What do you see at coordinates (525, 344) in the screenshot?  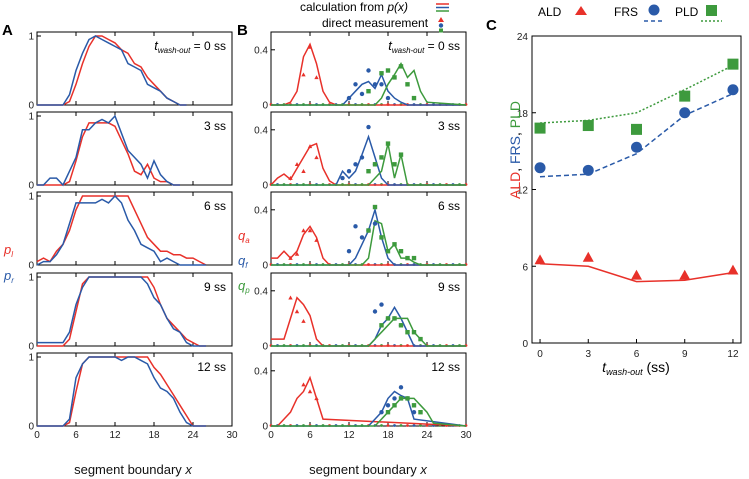 I see `panel-c-ytick-label: 0` at bounding box center [525, 344].